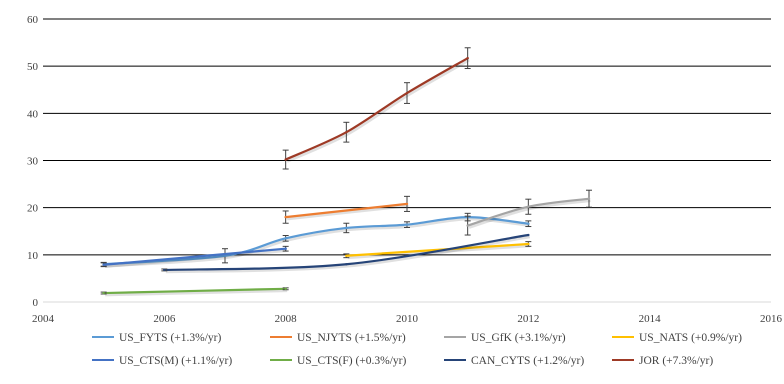 Image resolution: width=784 pixels, height=384 pixels. I want to click on legend-item: US_GfK (+3.1%/yr), so click(505, 338).